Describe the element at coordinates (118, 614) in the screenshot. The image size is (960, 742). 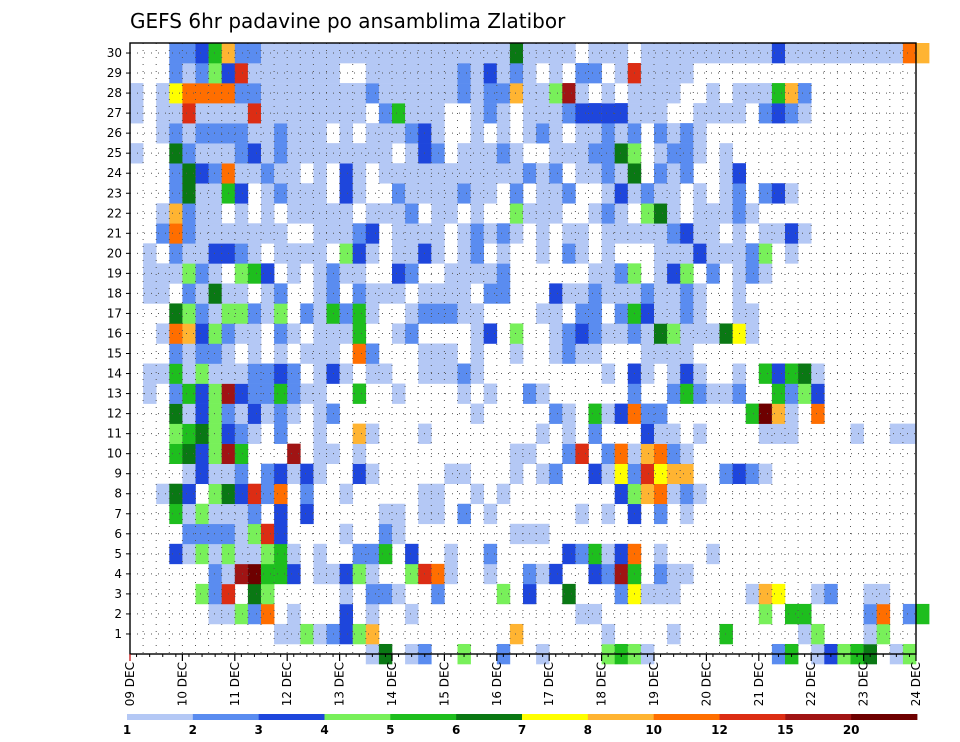
I see `y-tick-label: 2` at that location.